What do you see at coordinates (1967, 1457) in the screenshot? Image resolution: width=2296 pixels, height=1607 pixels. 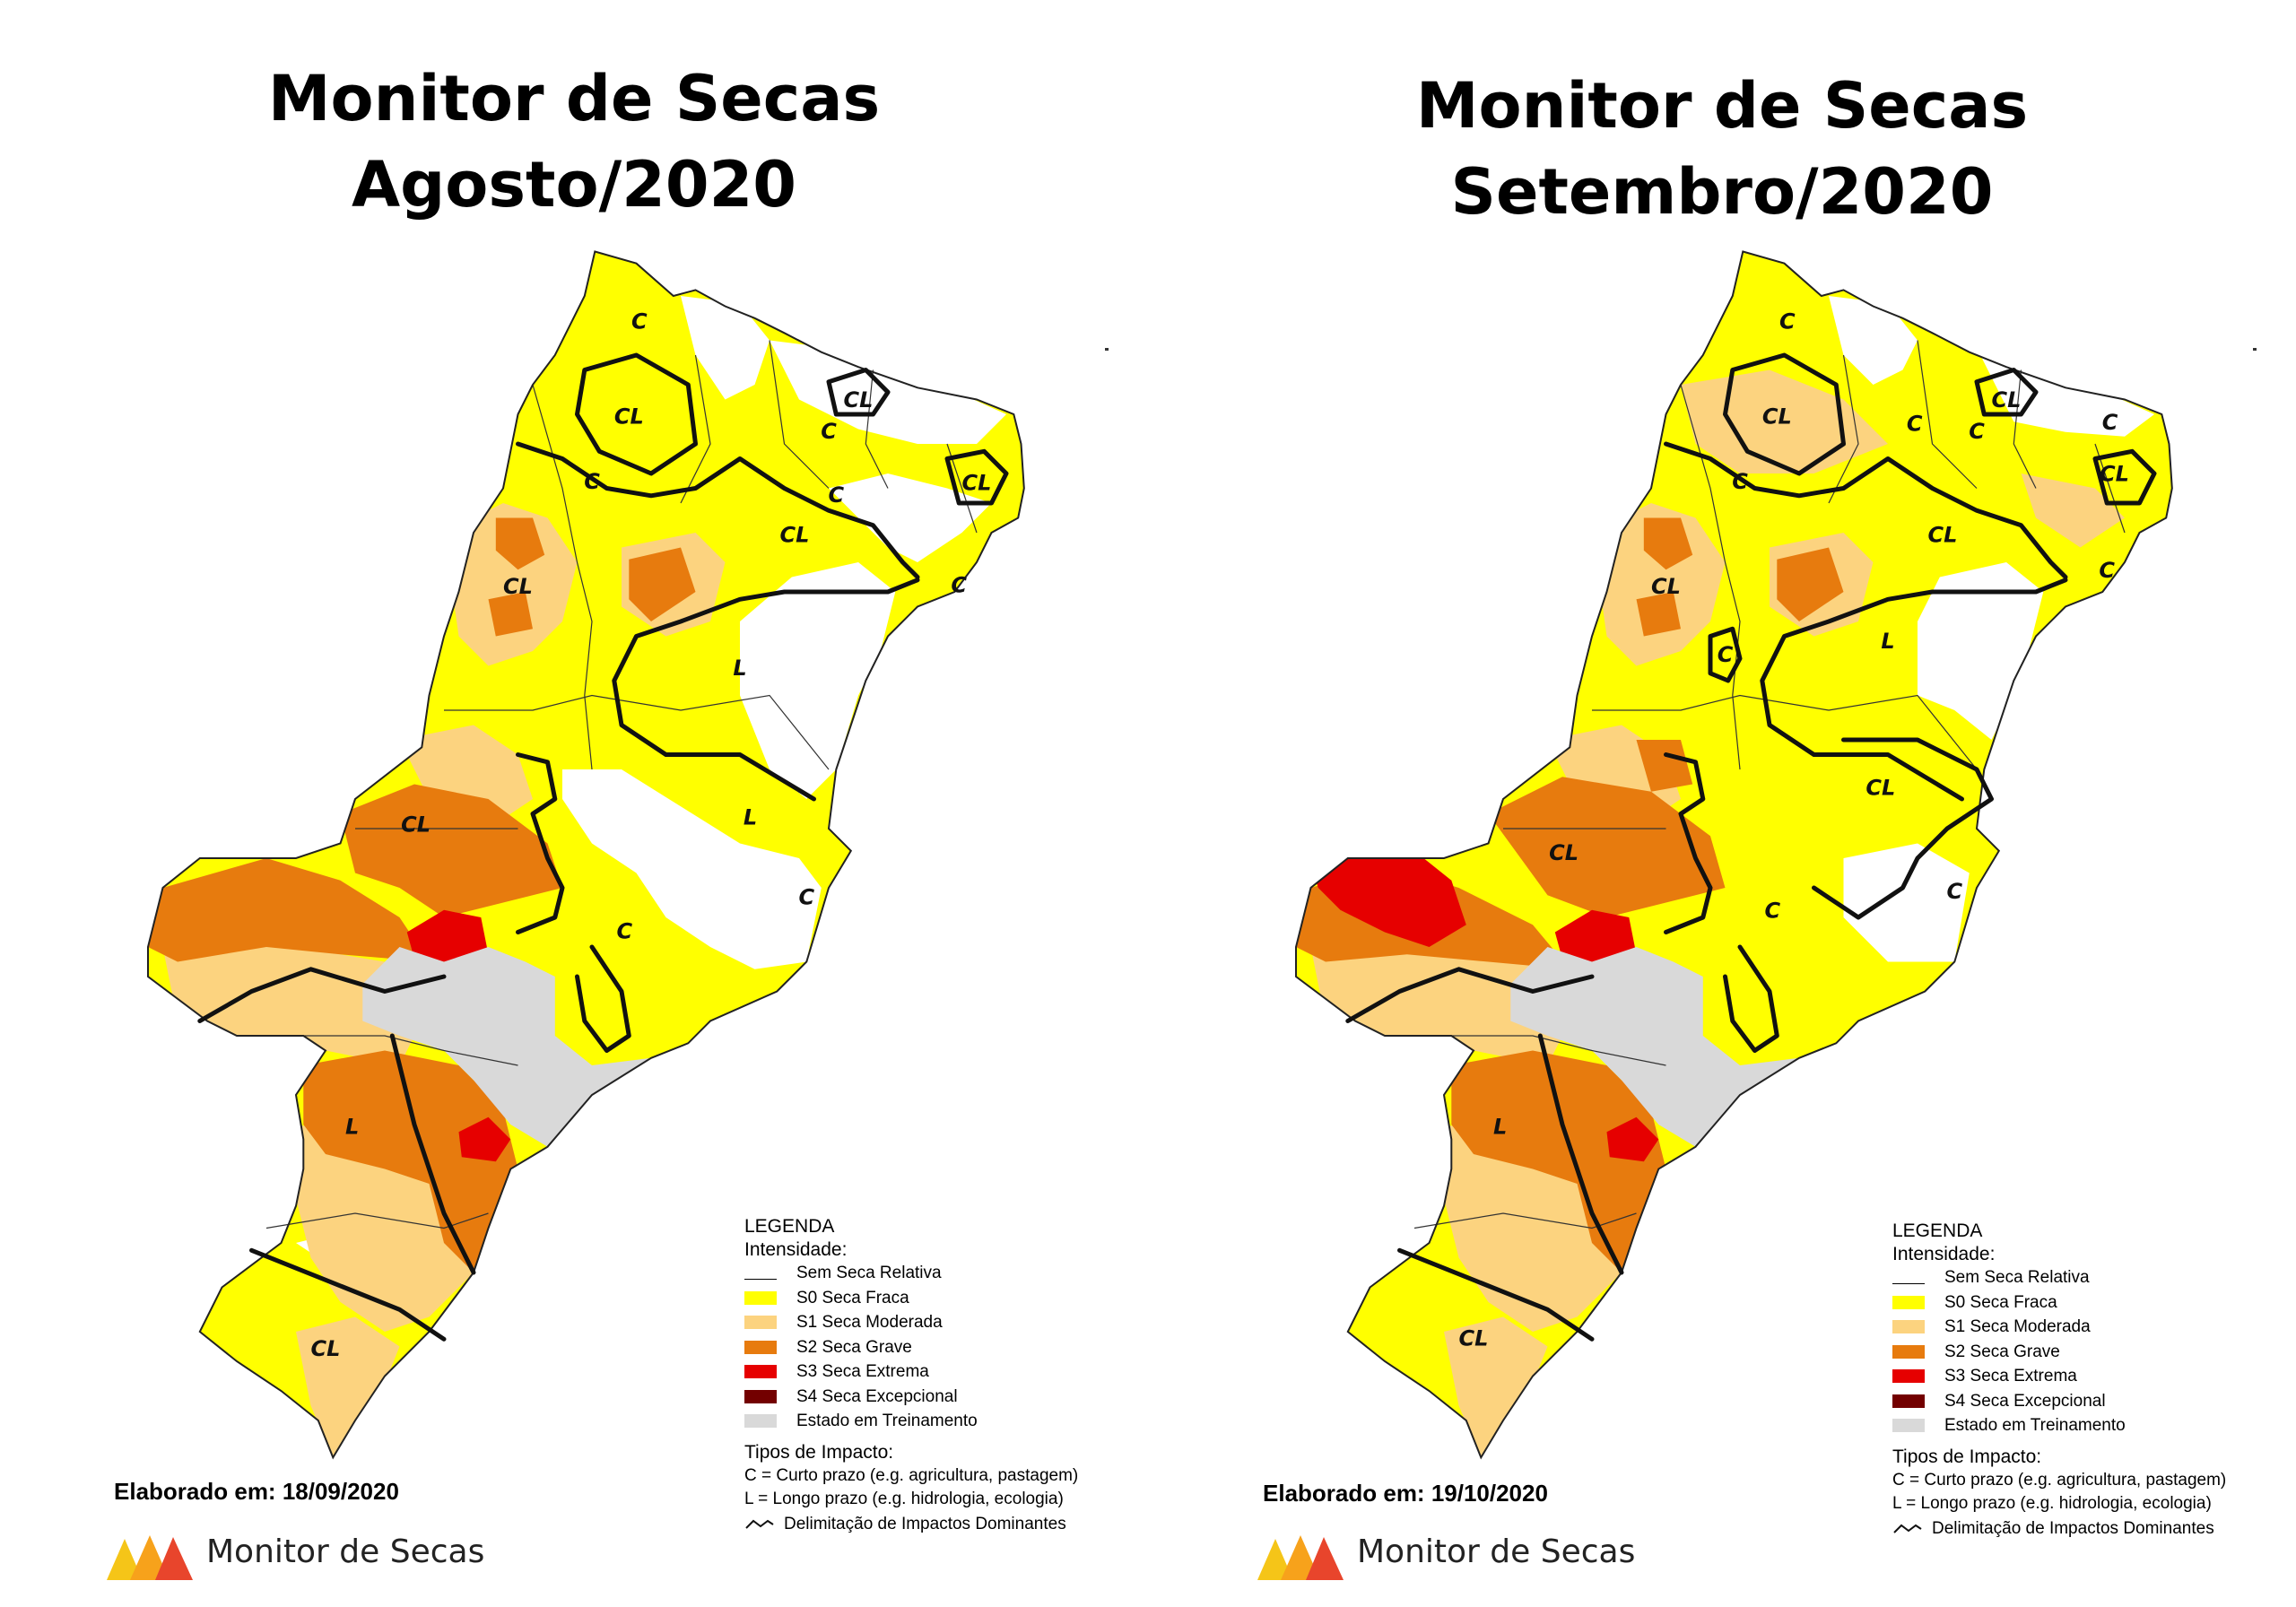 I see `impact-types-title: Tipos de Impacto:` at bounding box center [1967, 1457].